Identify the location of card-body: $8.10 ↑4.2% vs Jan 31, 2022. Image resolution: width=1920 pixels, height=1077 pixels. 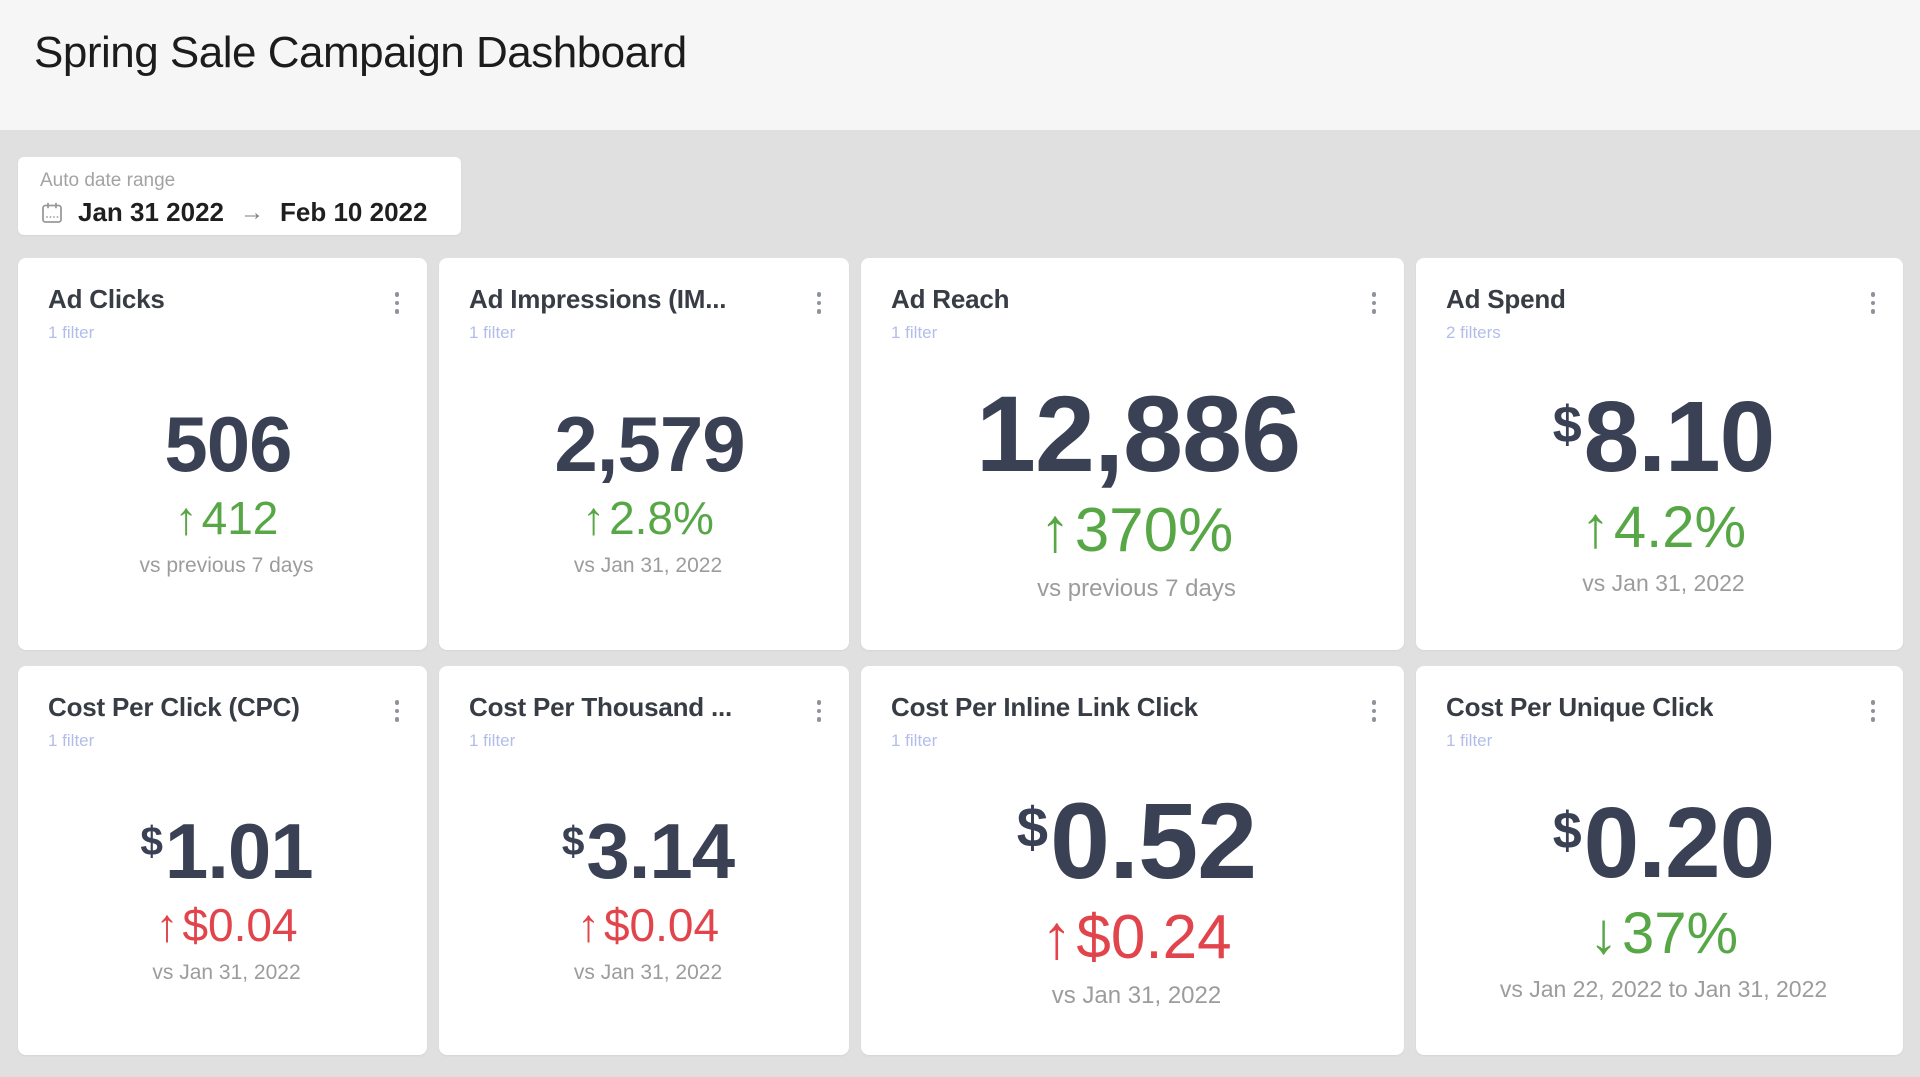
(1663, 484).